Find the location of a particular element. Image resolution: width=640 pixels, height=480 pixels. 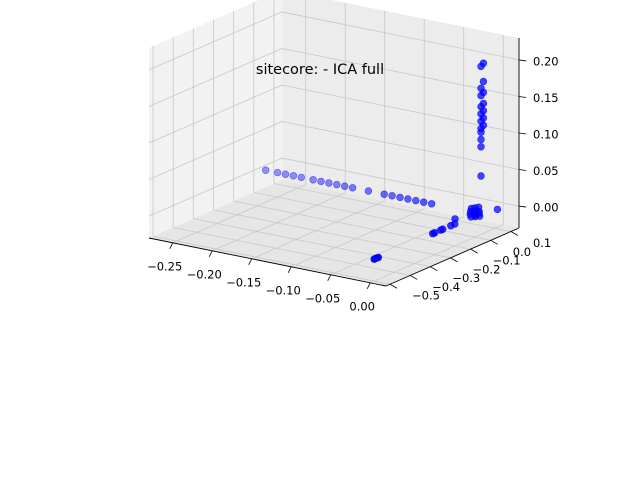

x-tick-label: −0.05 is located at coordinates (322, 298).